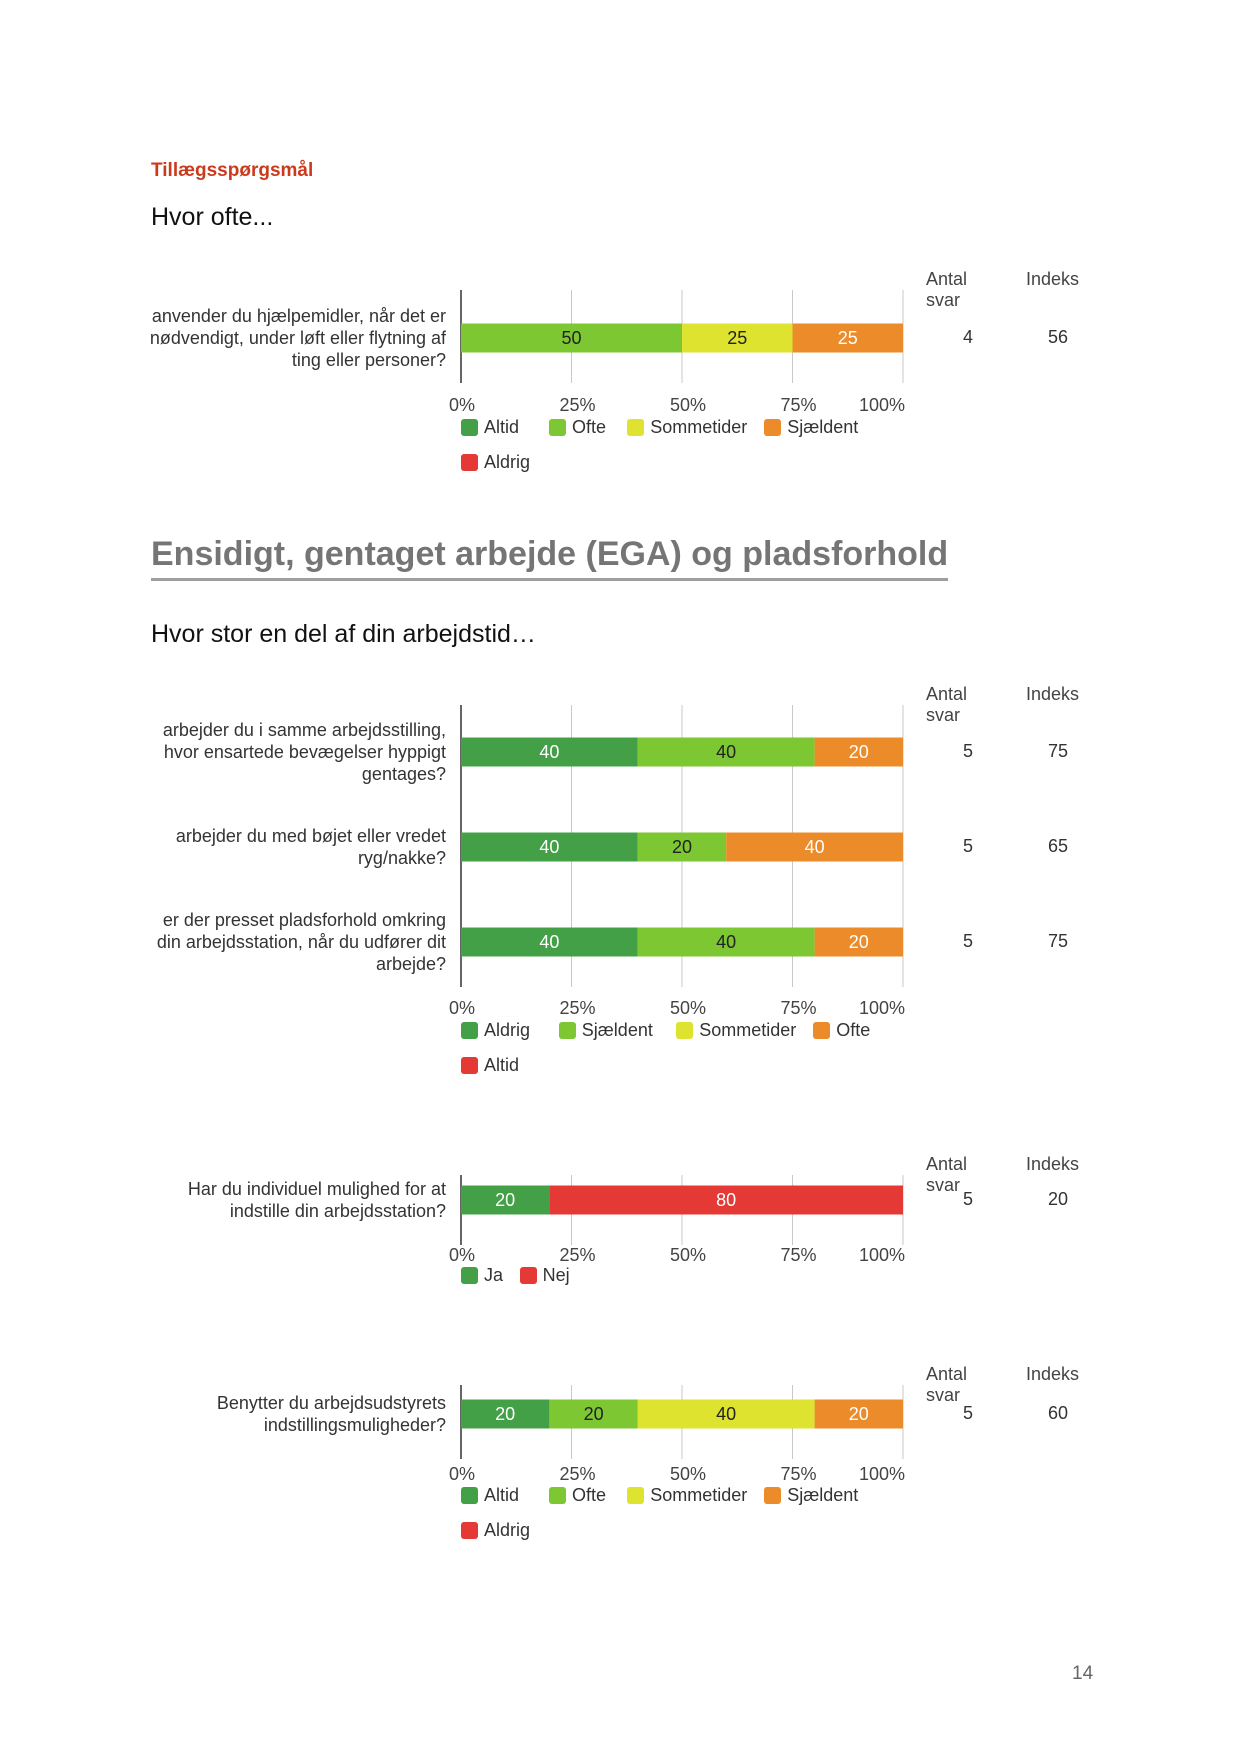 The width and height of the screenshot is (1240, 1755). I want to click on bar-segment-altid, so click(505, 1414).